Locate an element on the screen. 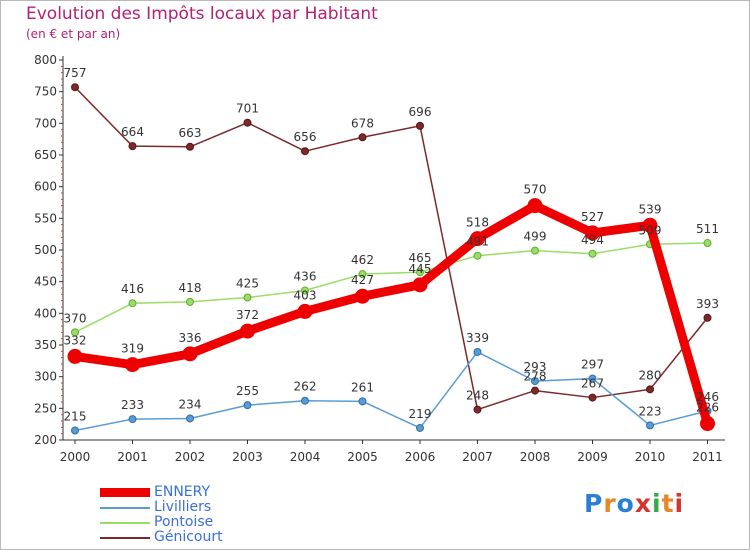  data-label-ennery-2011: 226 is located at coordinates (707, 408).